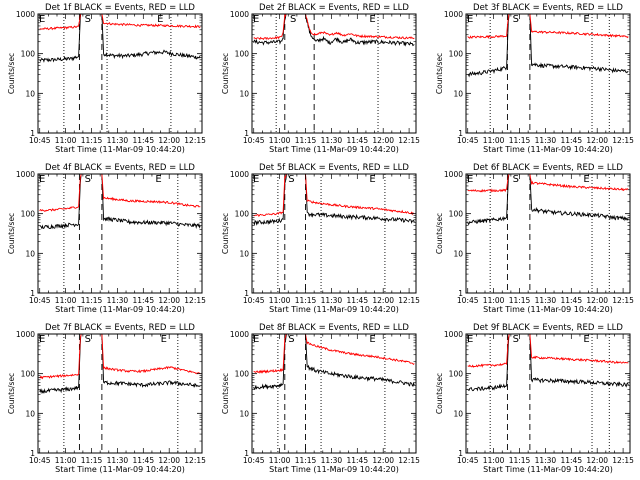 The height and width of the screenshot is (480, 640). Describe the element at coordinates (548, 328) in the screenshot. I see `panel-title: Det 9f BLACK = Events, RED = LLD` at that location.